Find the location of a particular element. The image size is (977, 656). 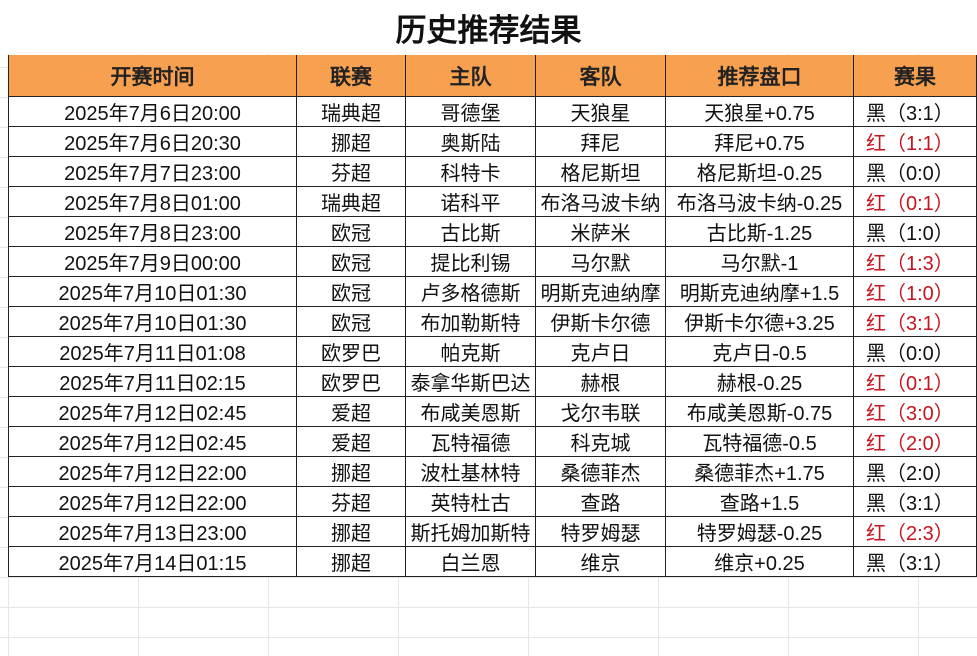

header-cell: 赛果 is located at coordinates (915, 76).